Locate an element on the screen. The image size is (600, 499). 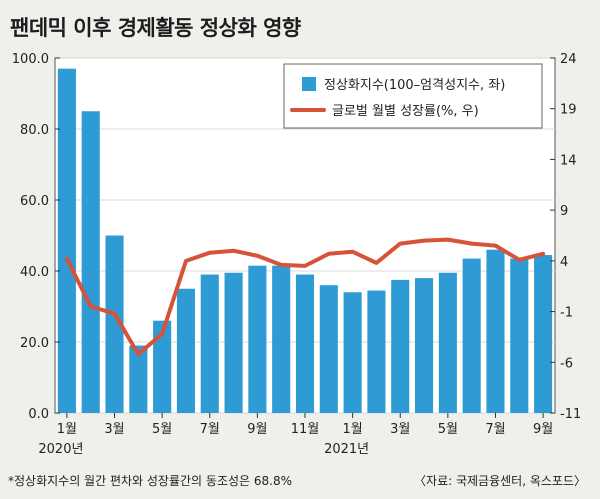
legend-swatch-bar is located at coordinates (309, 84).